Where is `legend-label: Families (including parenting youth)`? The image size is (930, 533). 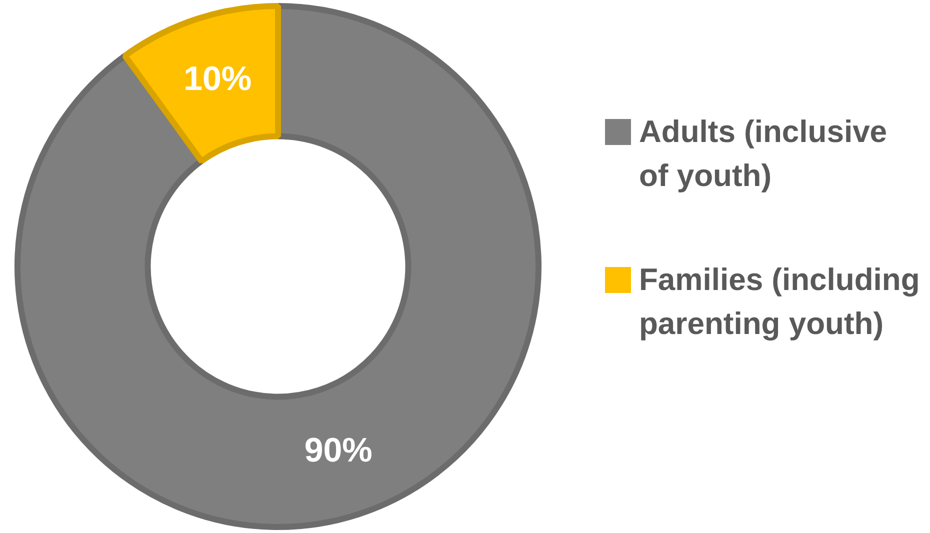 legend-label: Families (including parenting youth) is located at coordinates (780, 302).